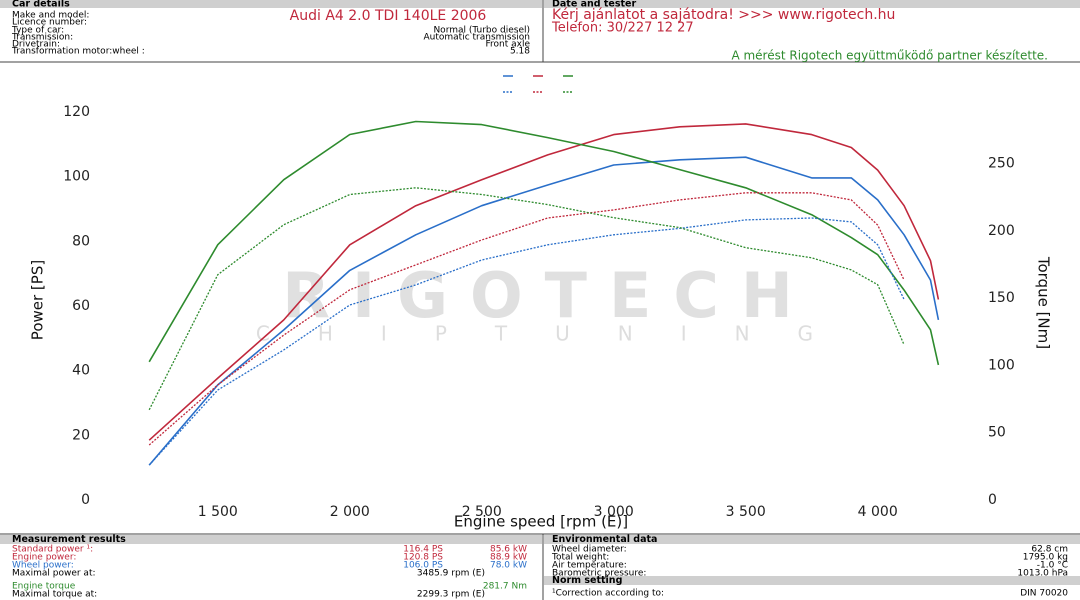 Image resolution: width=1080 pixels, height=600 pixels. I want to click on result-value: 78.0 kW, so click(508, 566).